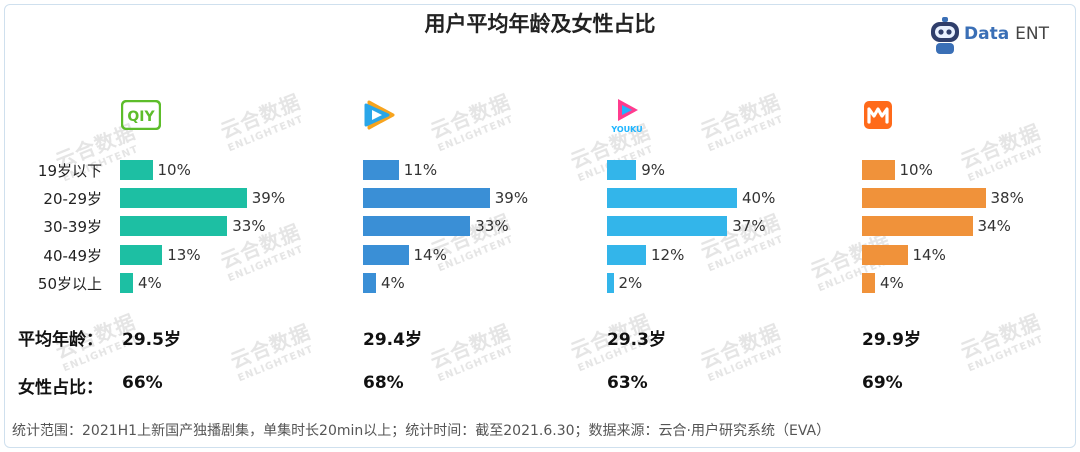 The width and height of the screenshot is (1080, 452). What do you see at coordinates (420, 170) in the screenshot?
I see `bar-value-label: 11%` at bounding box center [420, 170].